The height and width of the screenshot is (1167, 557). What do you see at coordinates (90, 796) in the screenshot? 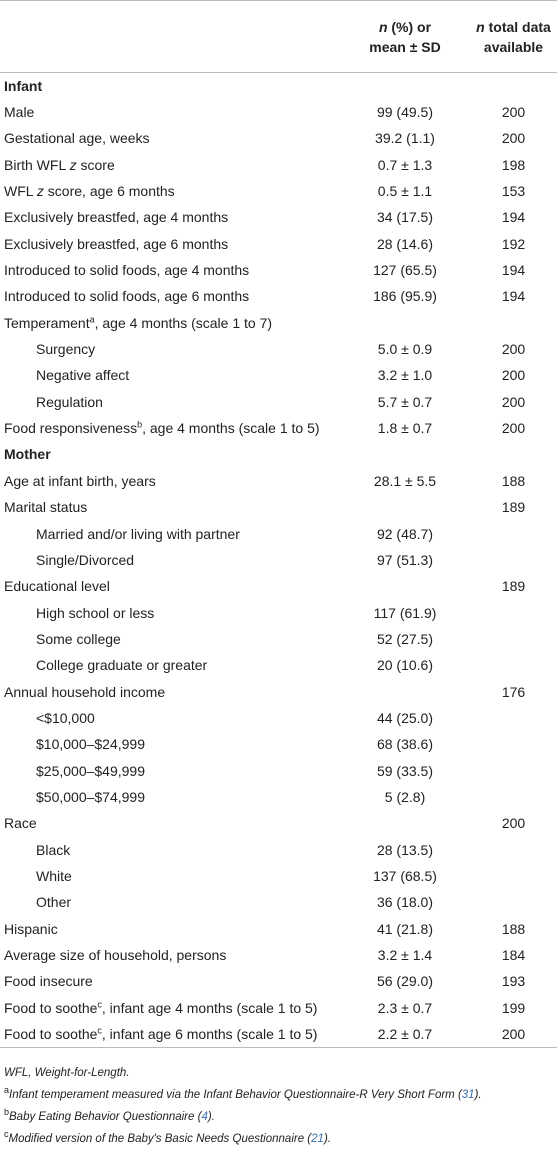
I see `text: $50,000–$74,999` at bounding box center [90, 796].